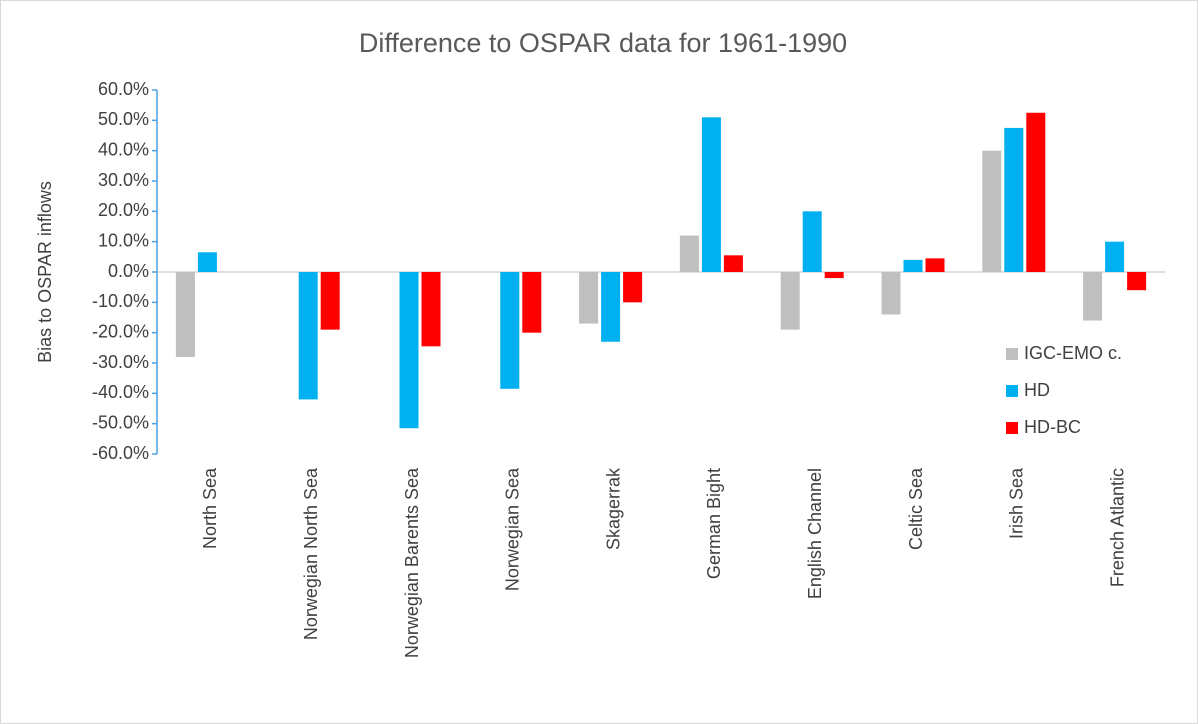  I want to click on legend-label: HD, so click(1037, 390).